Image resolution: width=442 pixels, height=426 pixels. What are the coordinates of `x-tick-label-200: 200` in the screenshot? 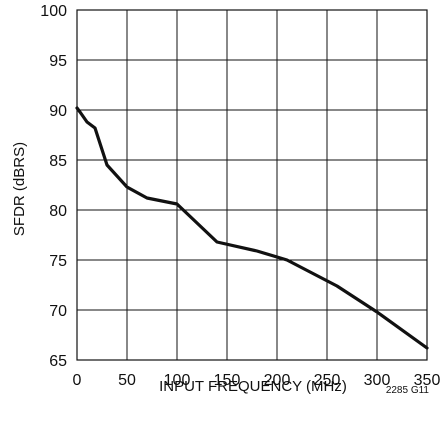 It's located at (277, 380).